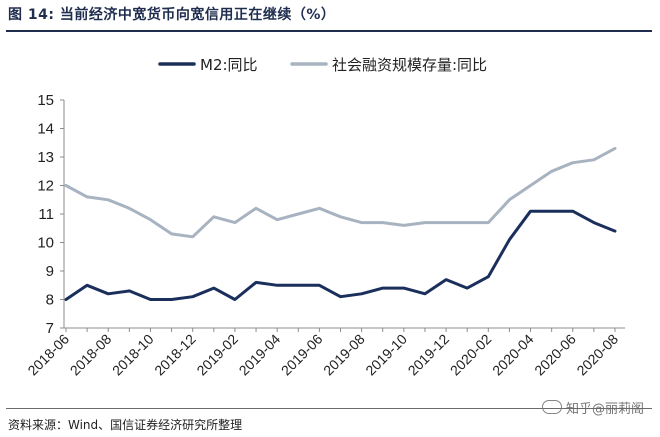  I want to click on title-divider, so click(329, 31).